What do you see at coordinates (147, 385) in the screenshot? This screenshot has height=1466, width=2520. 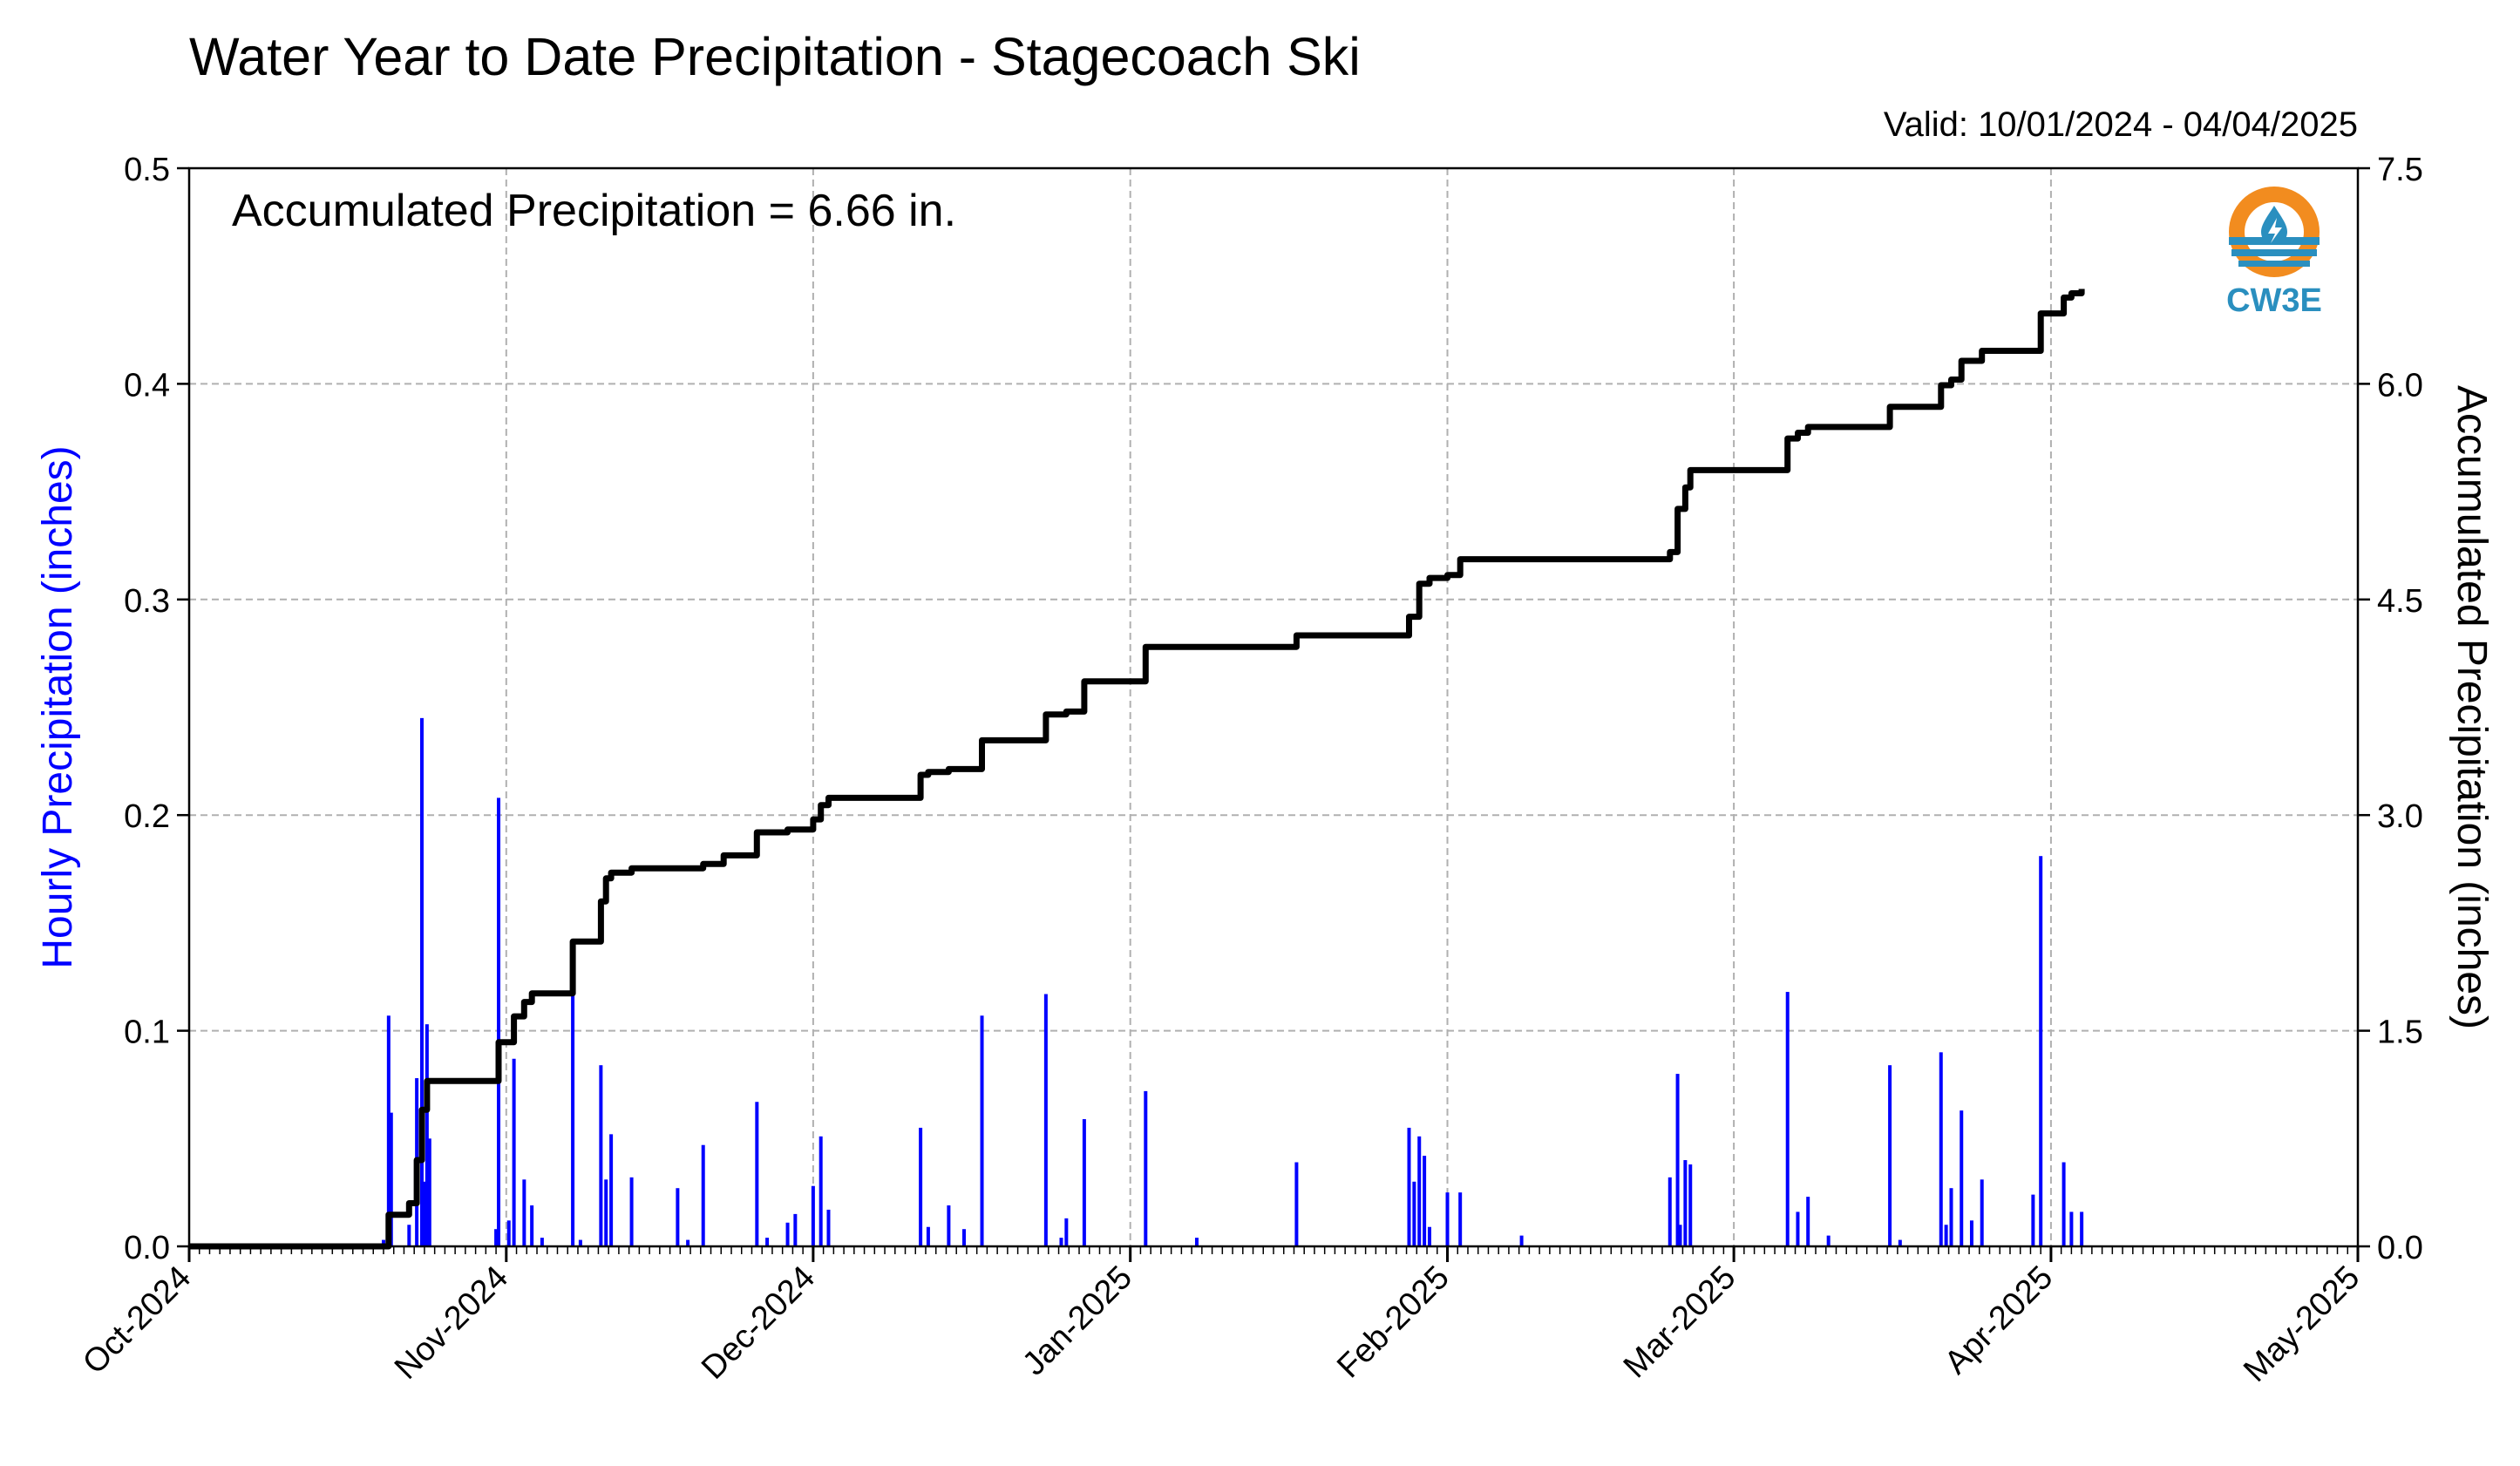 I see `y-tick-label-left: 0.4` at bounding box center [147, 385].